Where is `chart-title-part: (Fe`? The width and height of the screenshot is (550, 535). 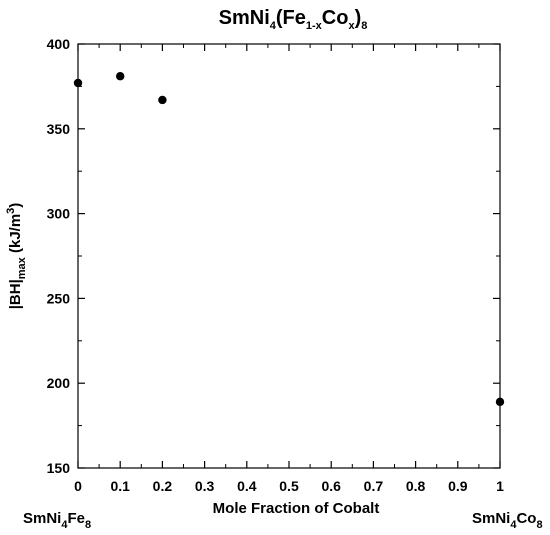 chart-title-part: (Fe is located at coordinates (291, 18).